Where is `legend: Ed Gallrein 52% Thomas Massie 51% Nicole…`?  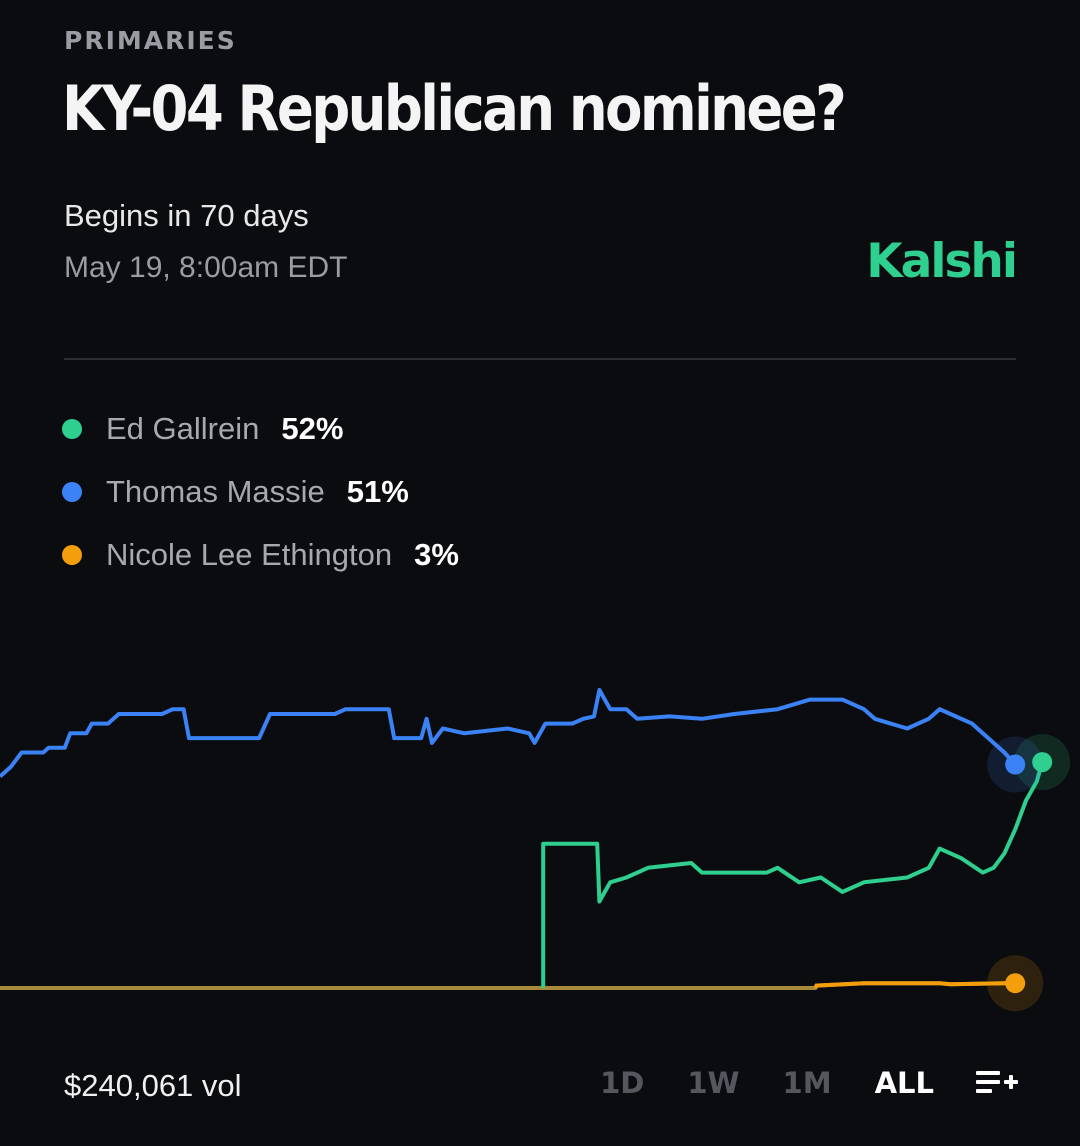
legend: Ed Gallrein 52% Thomas Massie 51% Nicole… is located at coordinates (260, 502).